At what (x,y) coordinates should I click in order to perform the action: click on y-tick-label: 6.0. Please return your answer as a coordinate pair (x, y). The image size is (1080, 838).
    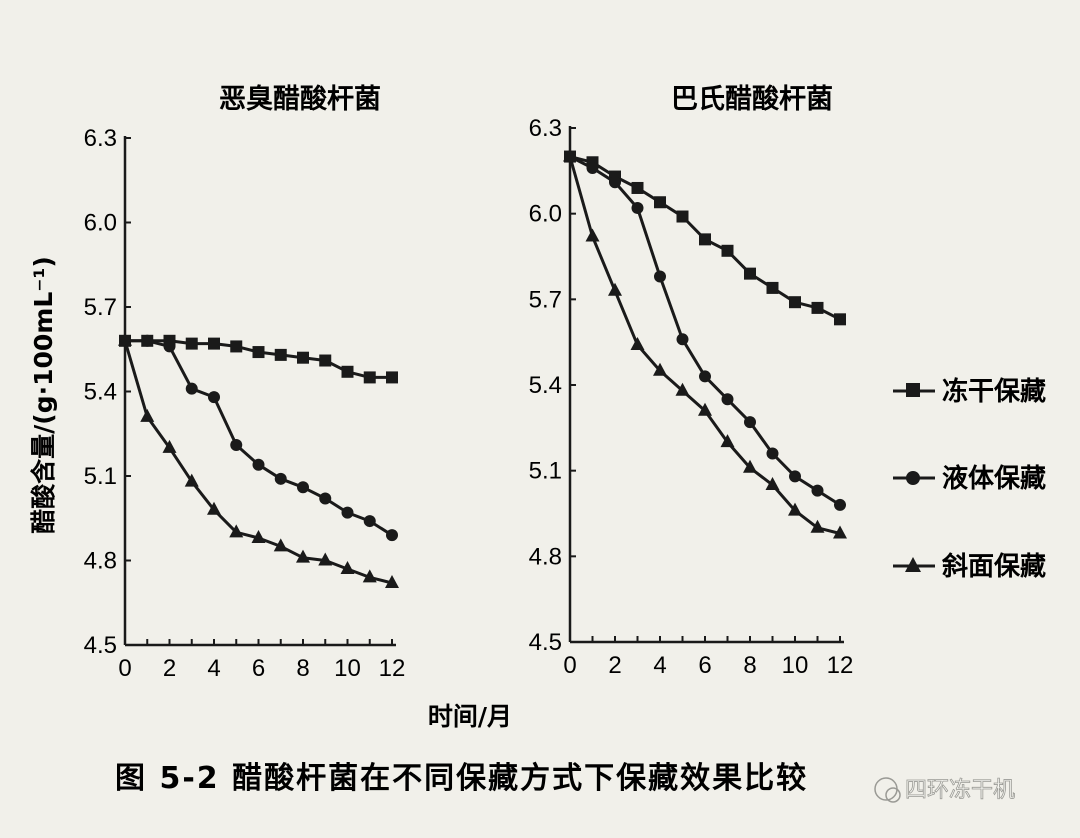
    Looking at the image, I should click on (100, 223).